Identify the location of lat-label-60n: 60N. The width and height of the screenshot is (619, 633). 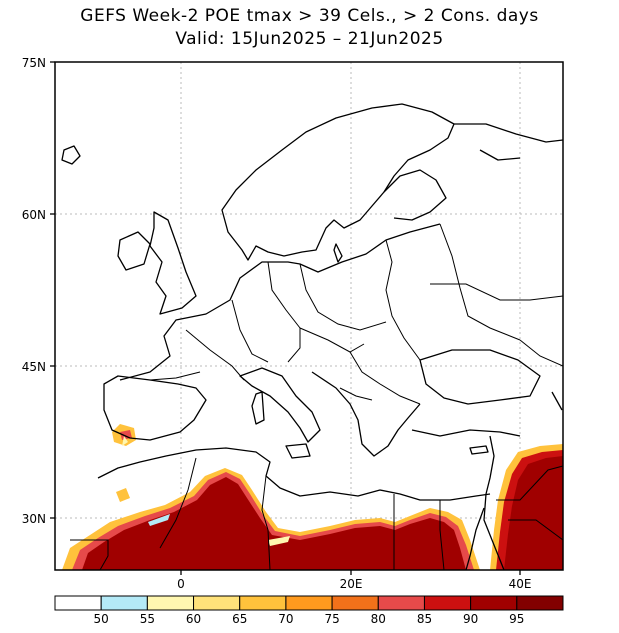
(34, 215).